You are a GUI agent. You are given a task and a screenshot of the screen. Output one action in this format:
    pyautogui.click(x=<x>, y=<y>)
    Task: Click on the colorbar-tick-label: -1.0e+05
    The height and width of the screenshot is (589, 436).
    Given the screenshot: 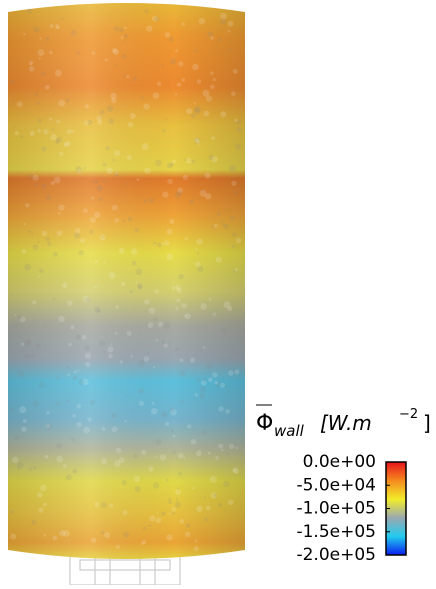 What is the action you would take?
    pyautogui.click(x=336, y=509)
    